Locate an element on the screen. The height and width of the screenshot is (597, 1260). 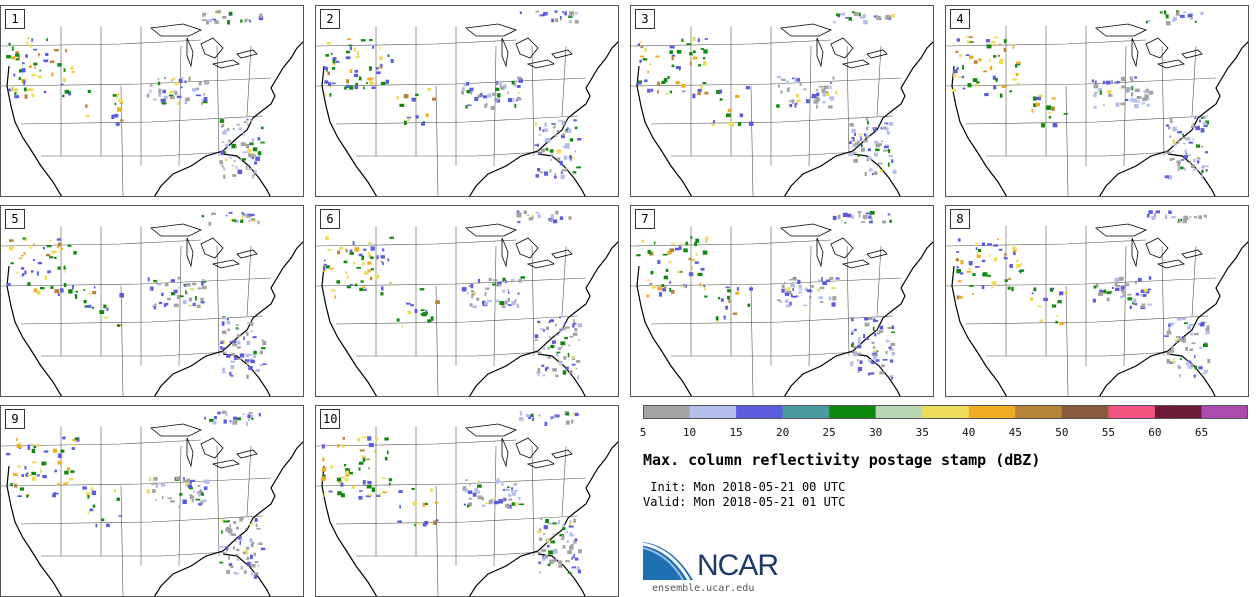
panel-number: 7 is located at coordinates (645, 219).